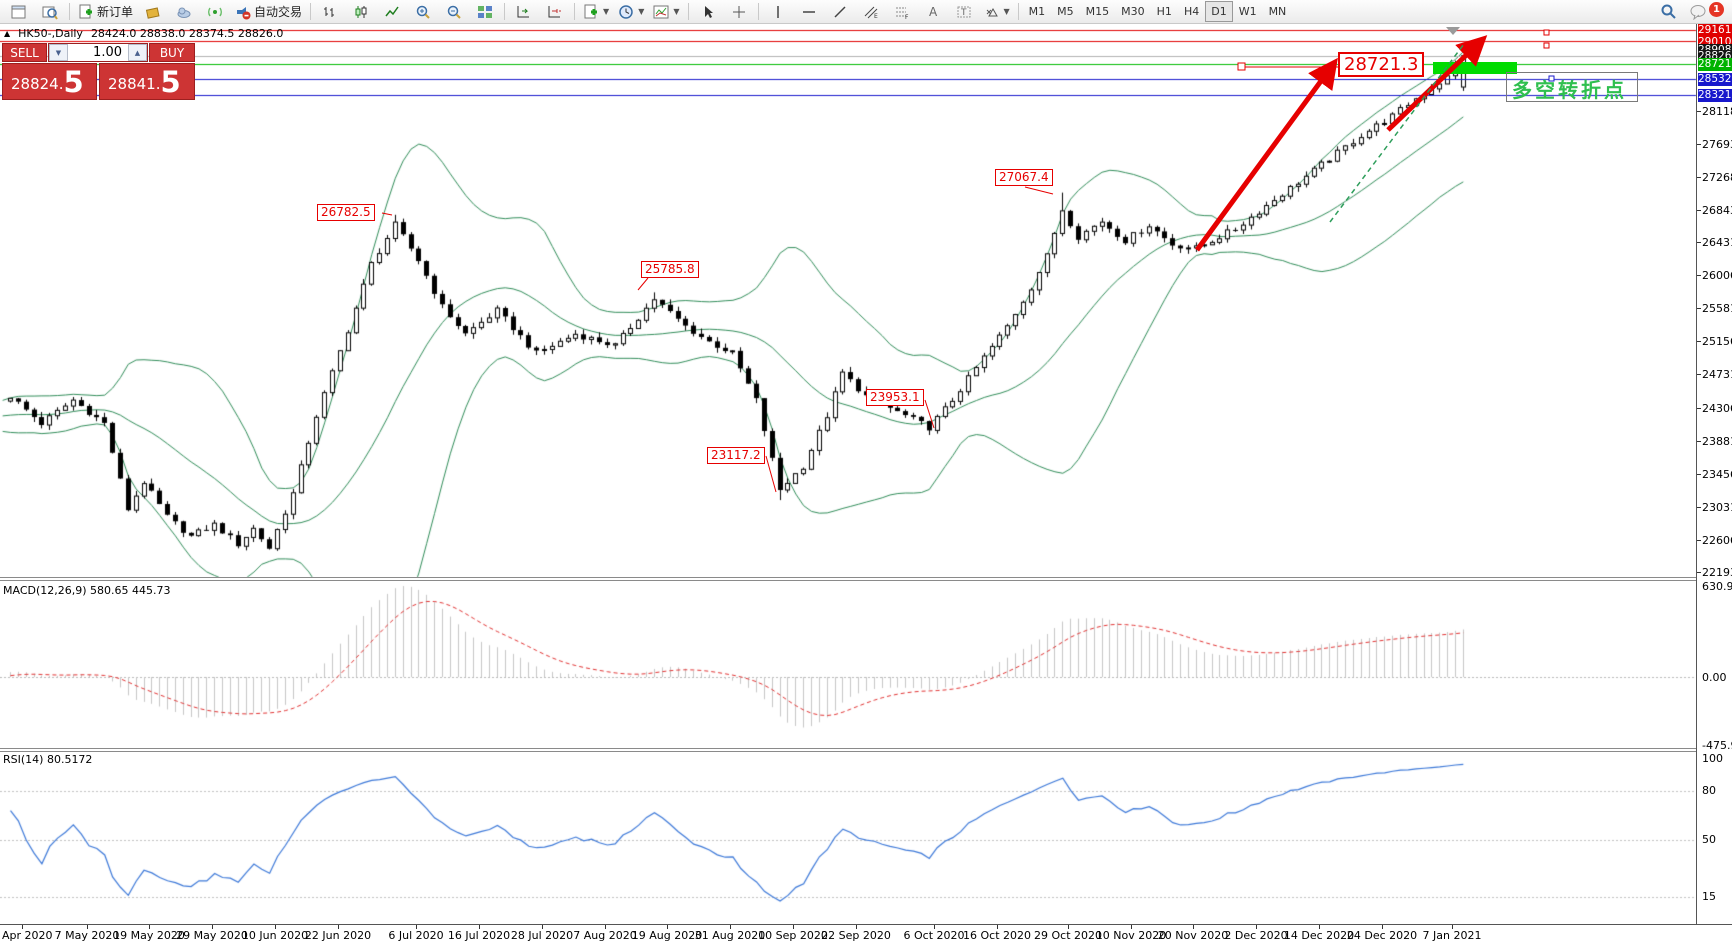 The image size is (1732, 946). What do you see at coordinates (87, 590) in the screenshot?
I see `macd-label: MACD(12,26,9) 580.65 445.73` at bounding box center [87, 590].